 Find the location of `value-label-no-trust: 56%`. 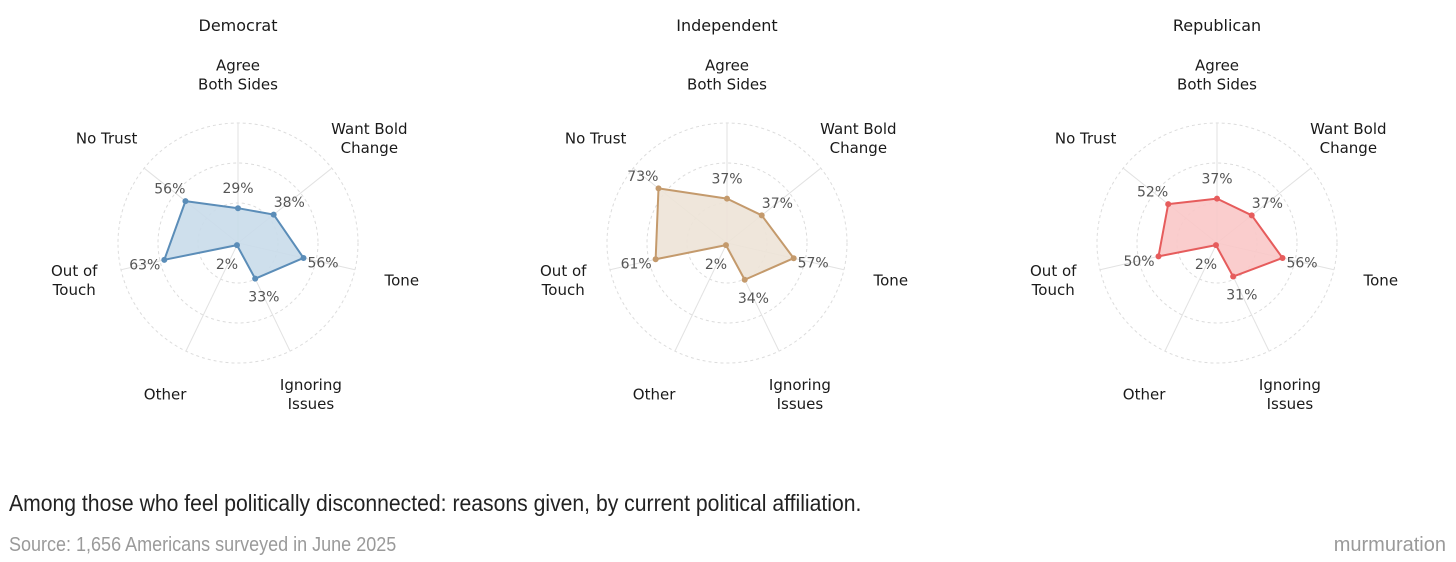

value-label-no-trust: 56% is located at coordinates (169, 190).